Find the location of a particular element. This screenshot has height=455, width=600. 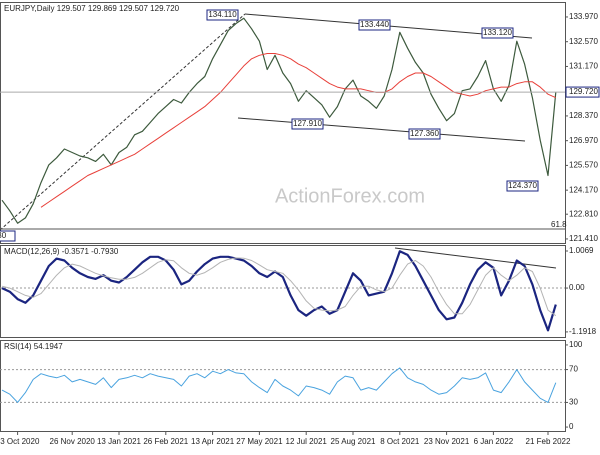

x-tick-label: 26 Feb 2021 is located at coordinates (165, 441).